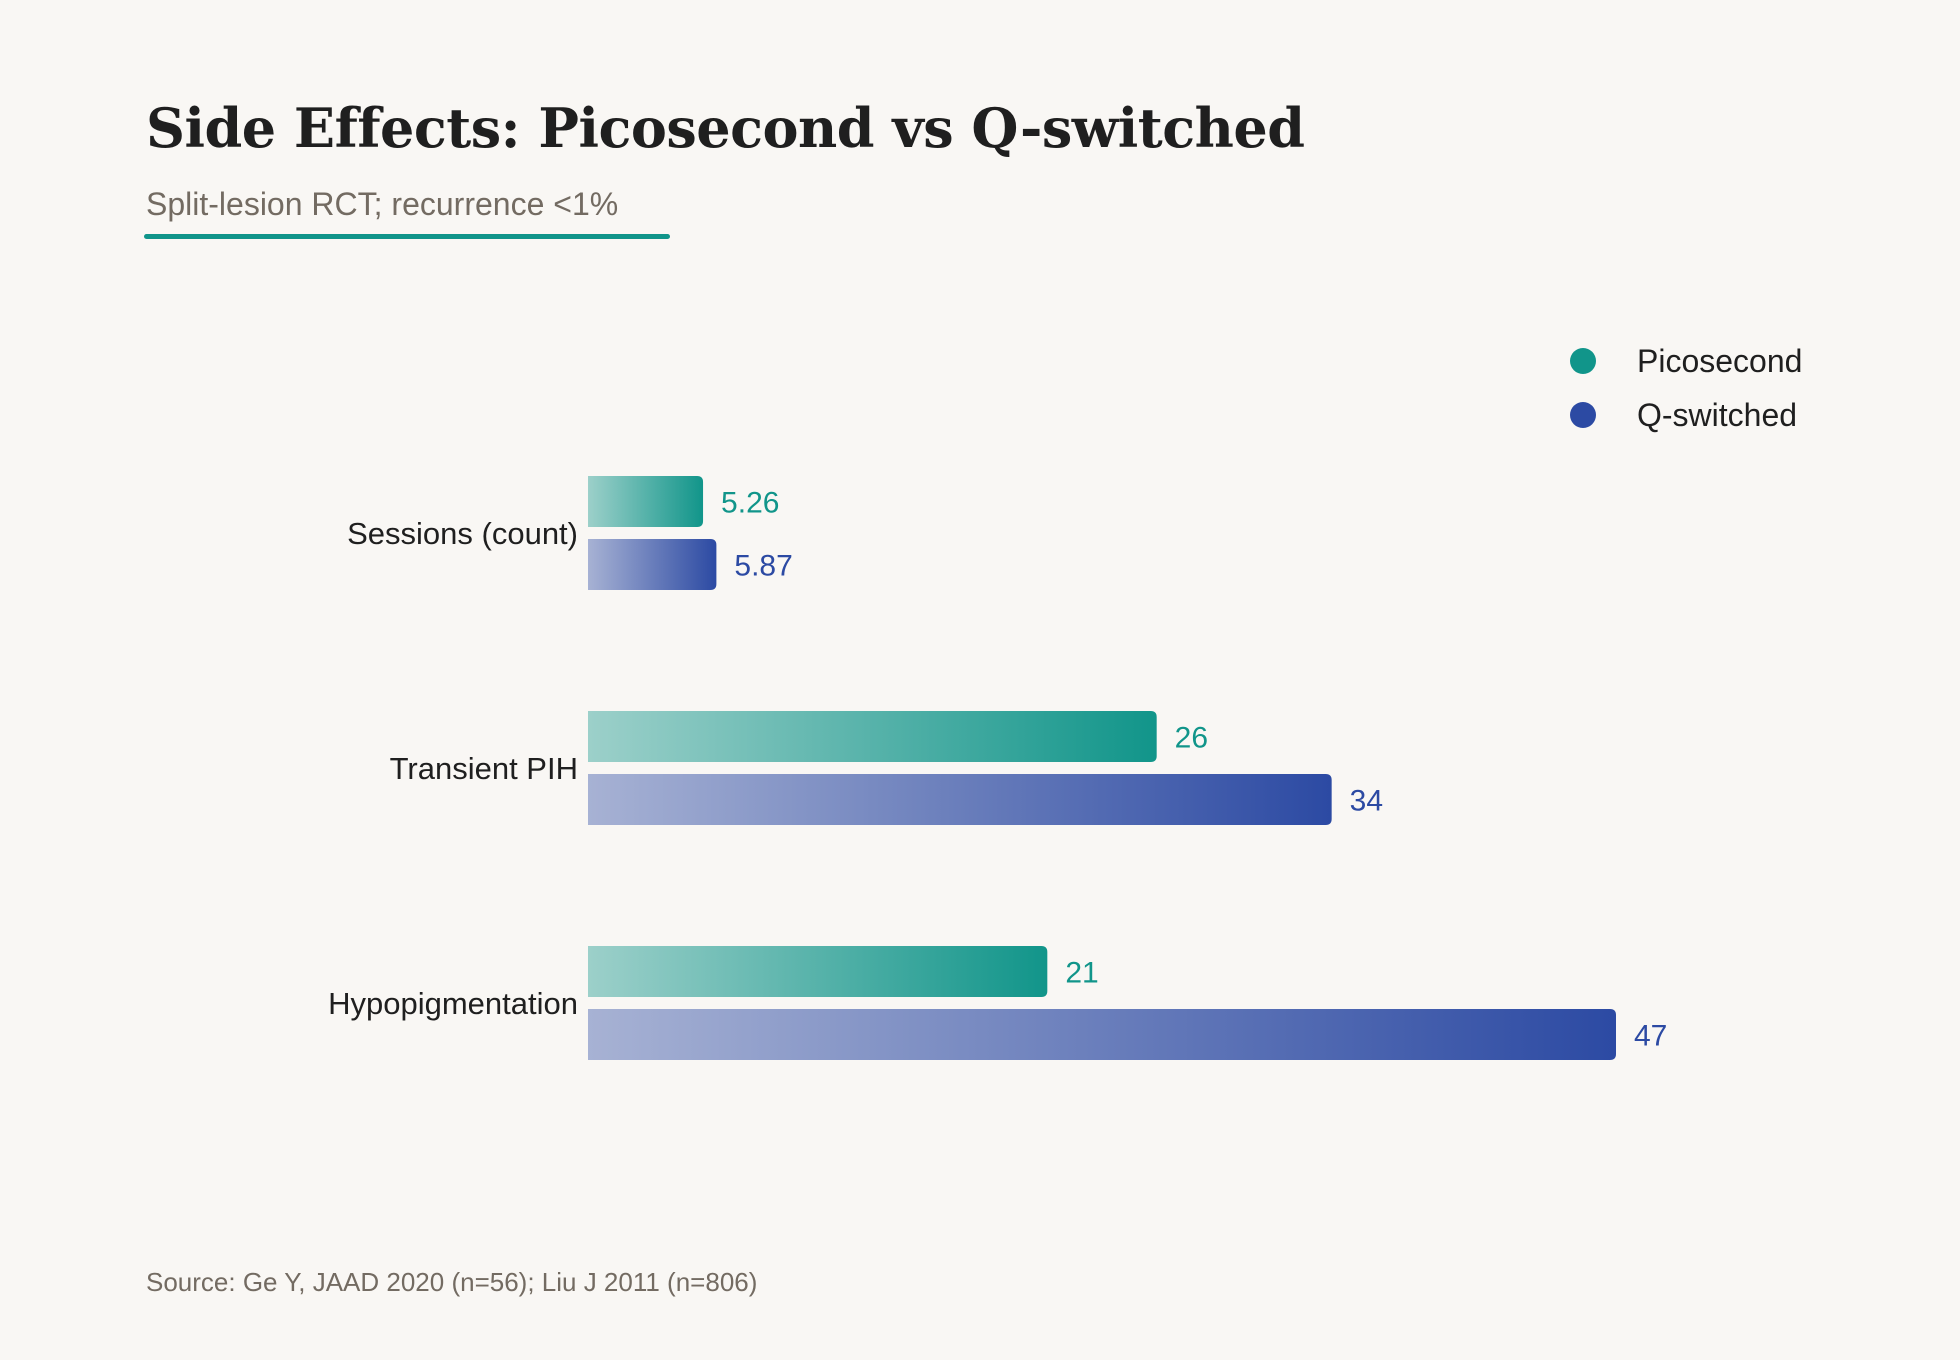 The width and height of the screenshot is (1960, 1360). I want to click on chart-legend: Picosecond Q-switched, so click(1686, 388).